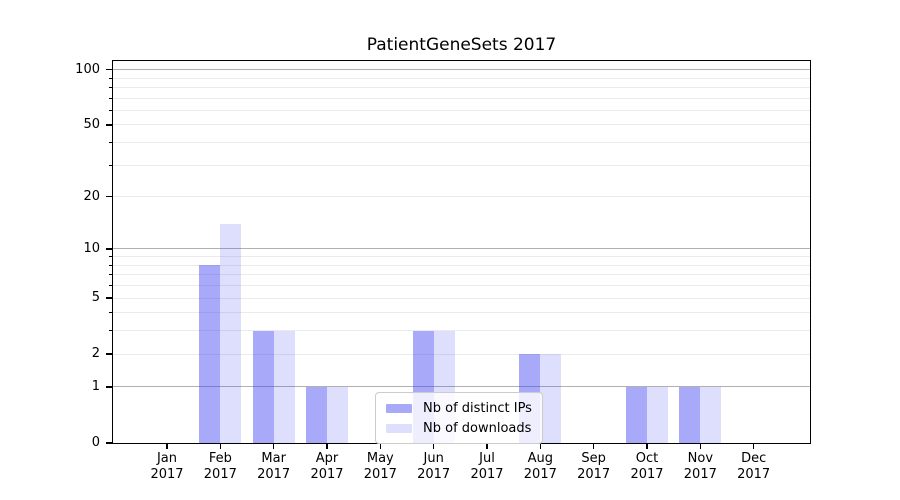 The height and width of the screenshot is (500, 900). What do you see at coordinates (487, 458) in the screenshot?
I see `x-tick-label-line: Jul` at bounding box center [487, 458].